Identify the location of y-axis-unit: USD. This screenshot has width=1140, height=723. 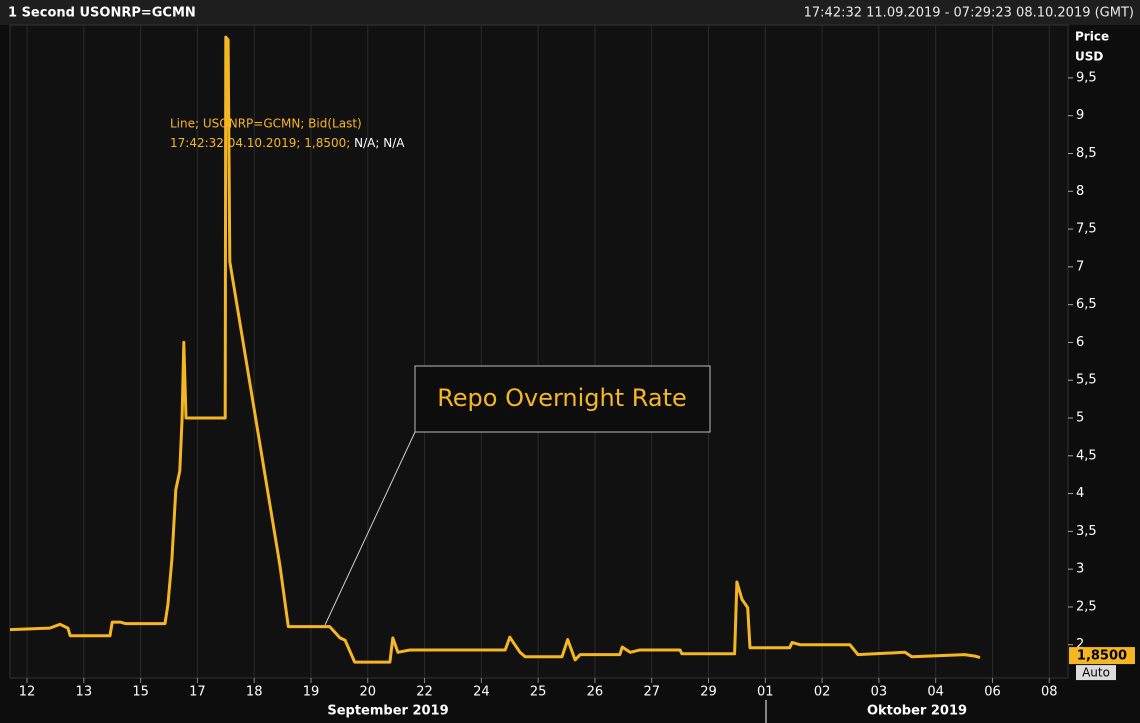
(1089, 57).